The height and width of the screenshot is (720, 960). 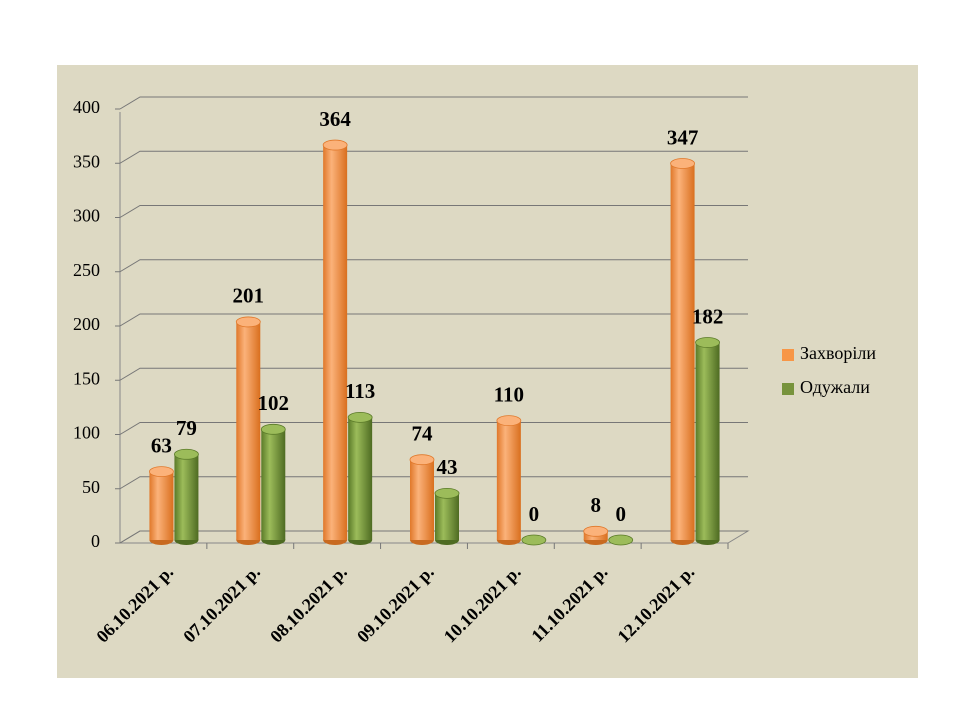 What do you see at coordinates (86, 216) in the screenshot?
I see `y-tick-label: 300` at bounding box center [86, 216].